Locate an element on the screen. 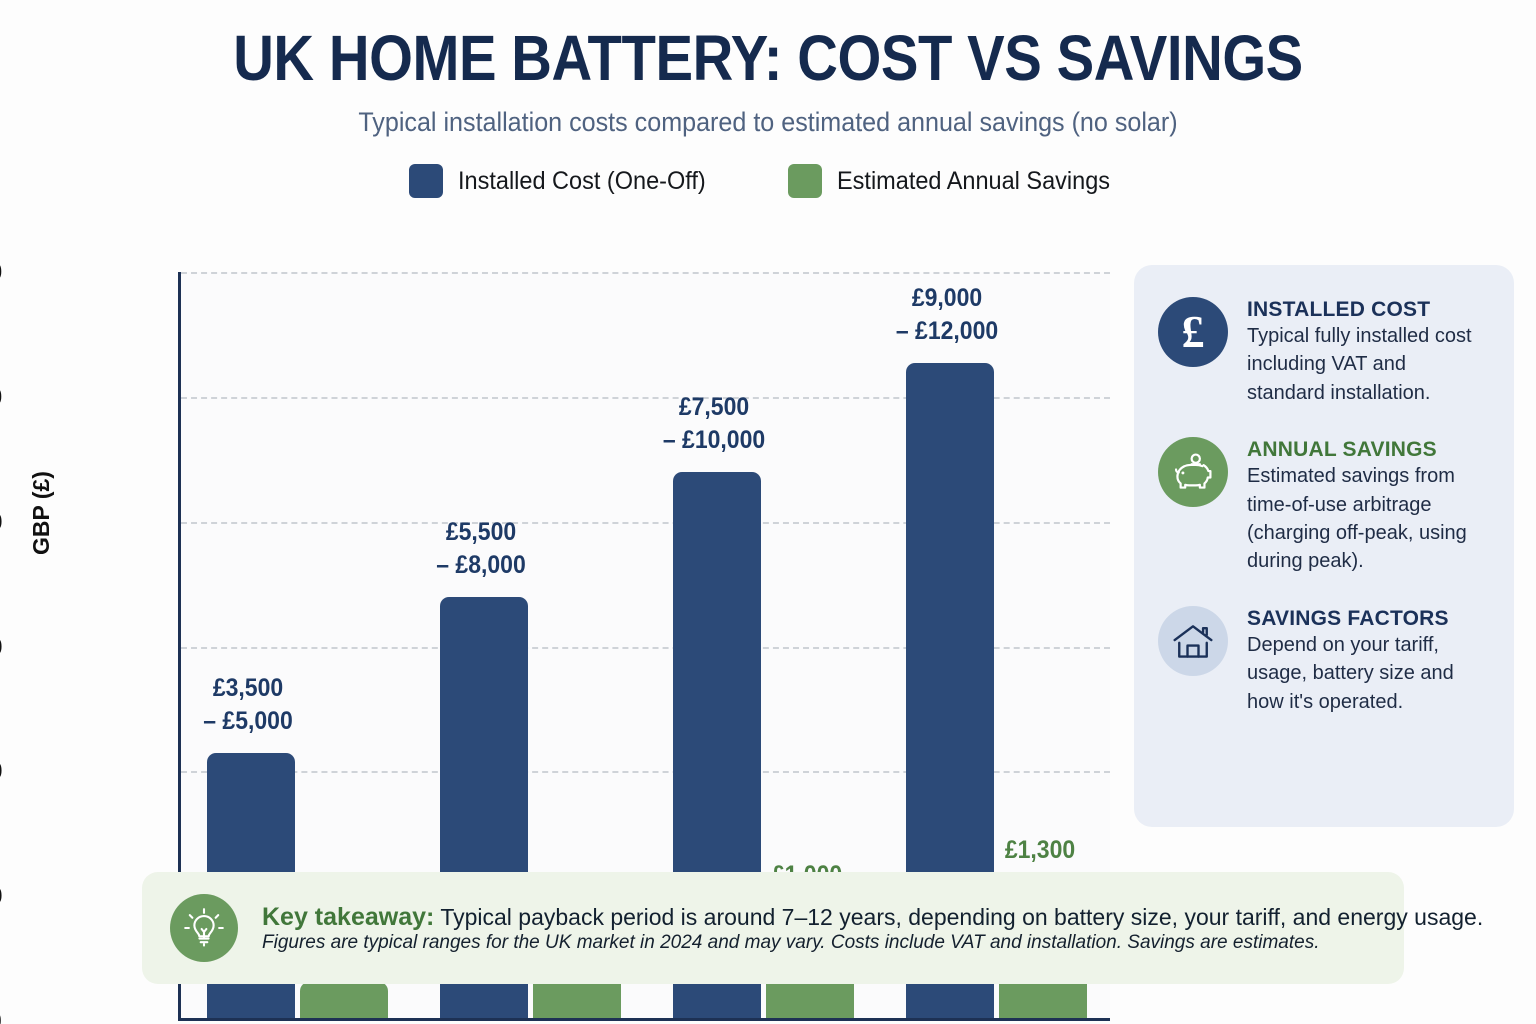 Image resolution: width=1536 pixels, height=1024 pixels. legend-label-cost: Installed Cost (One-Off) is located at coordinates (582, 180).